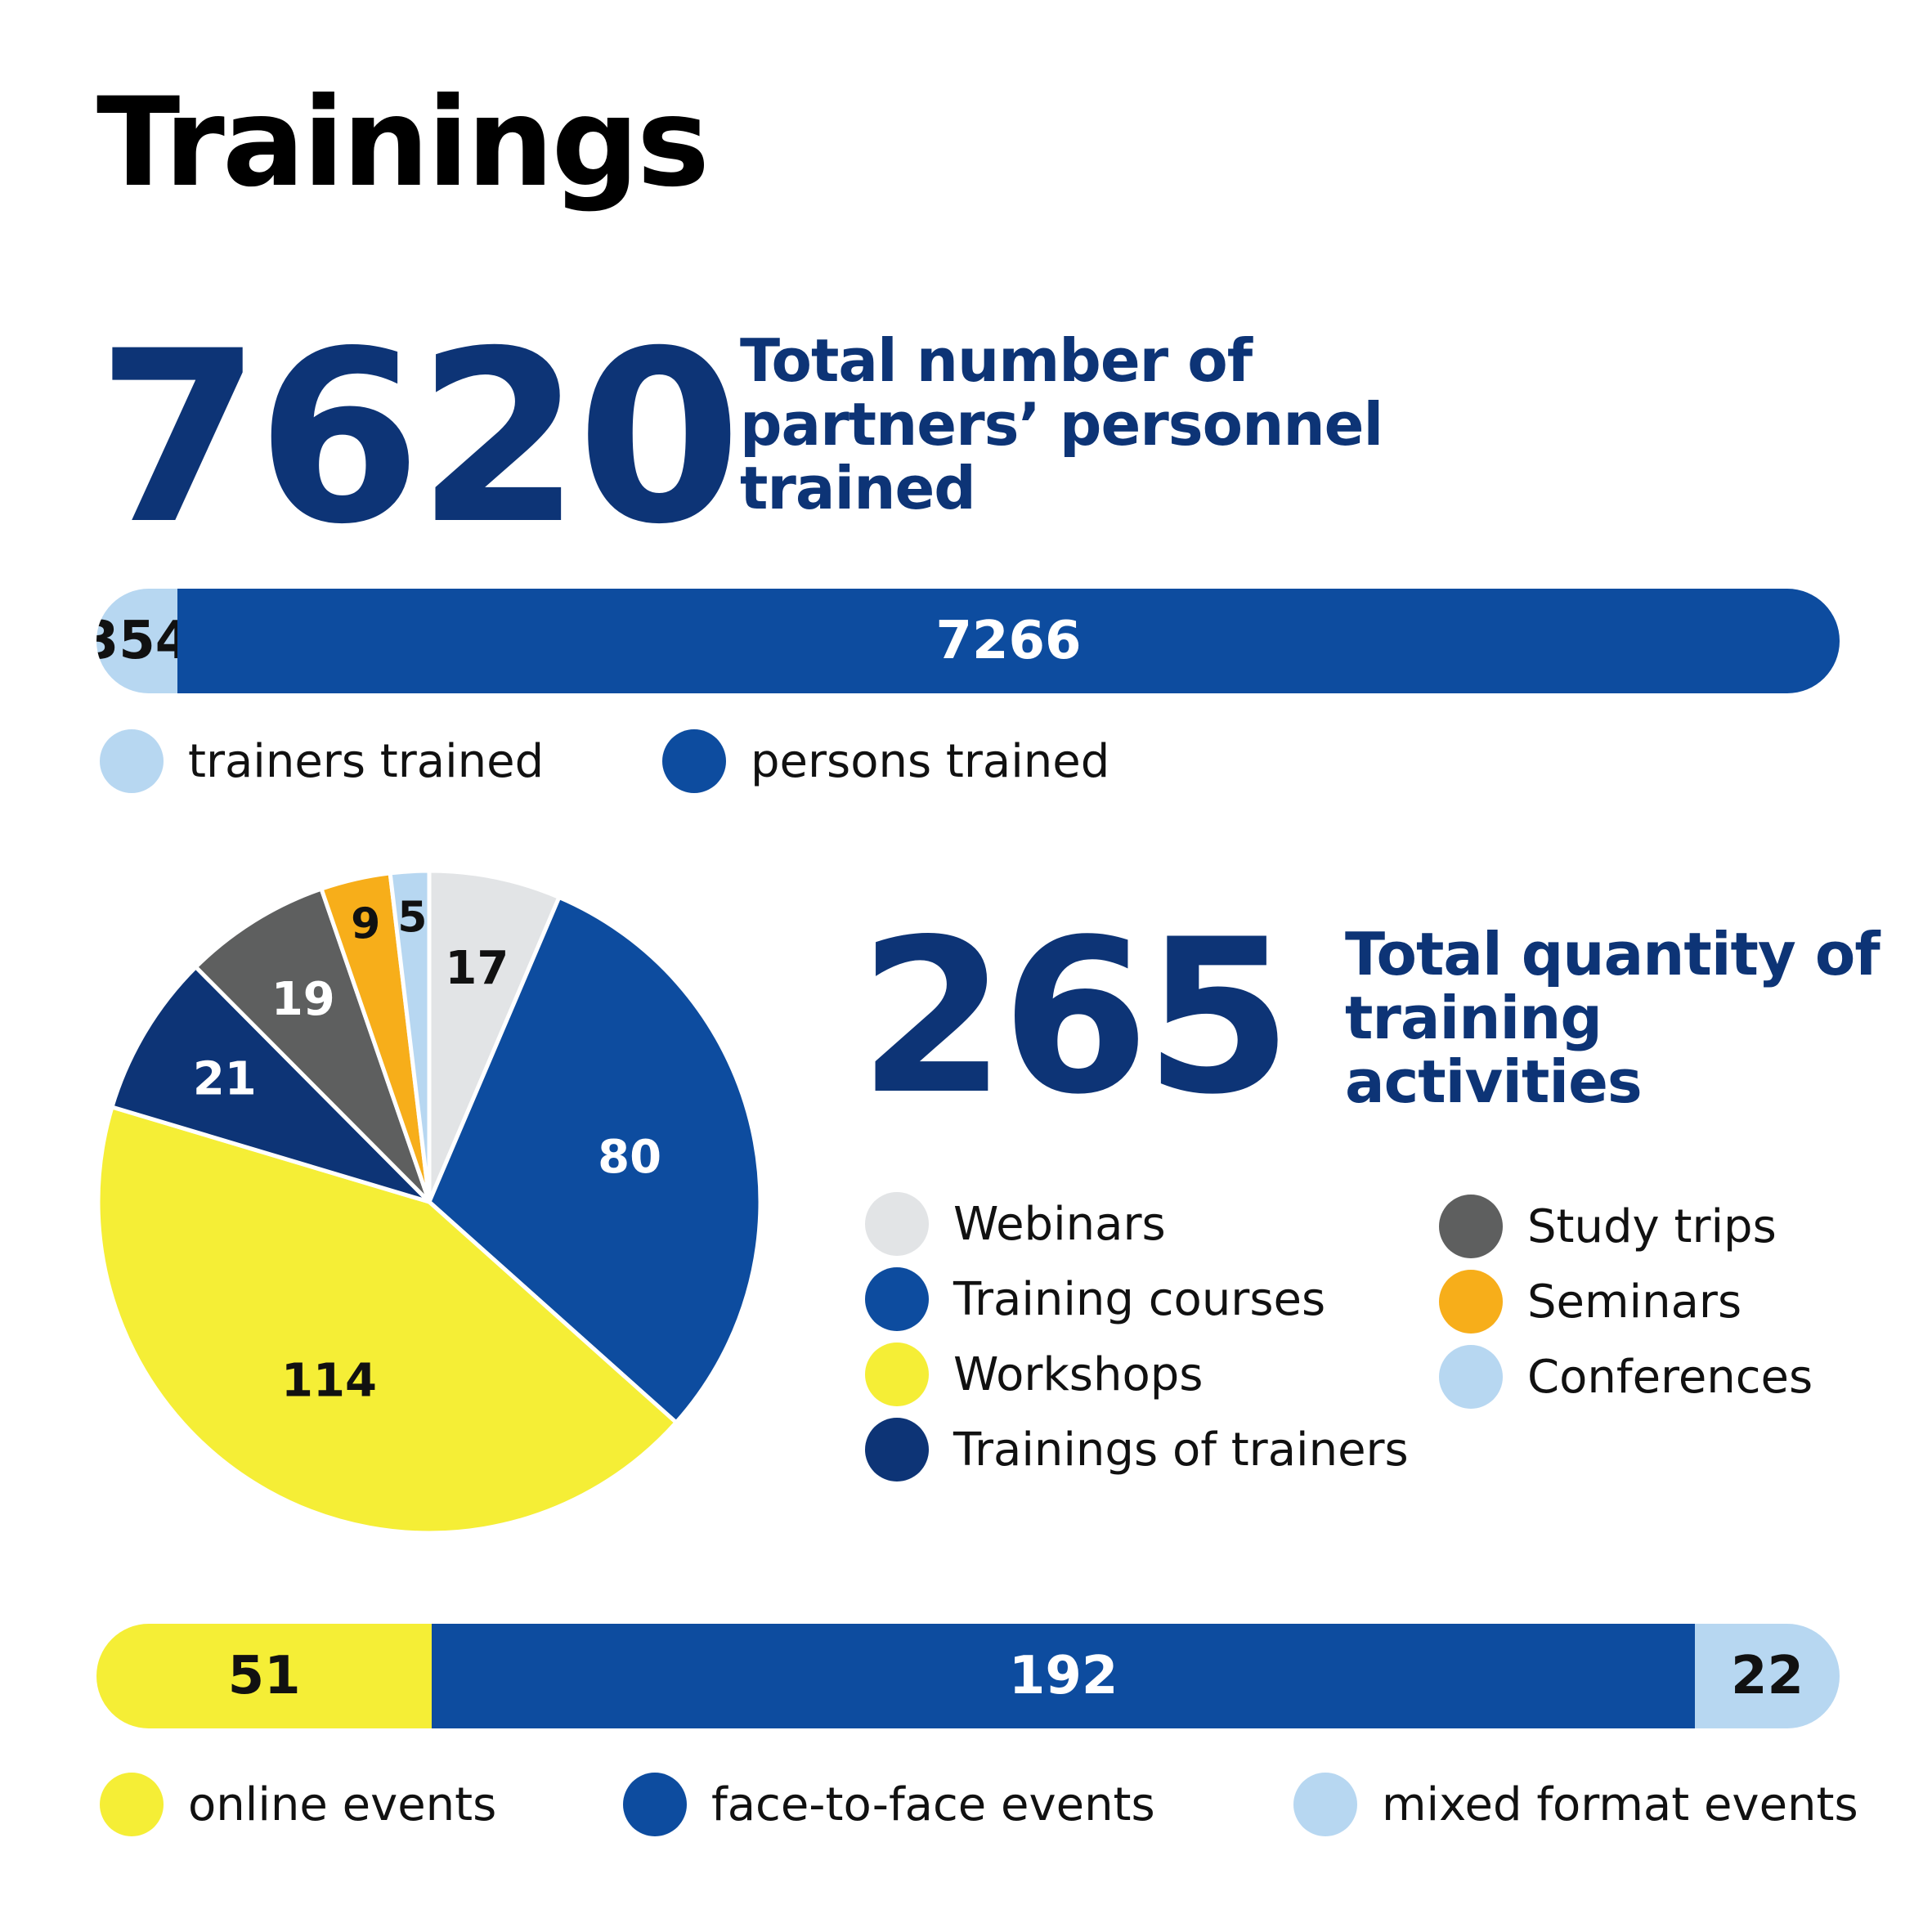  I want to click on data-label: 7266, so click(1008, 641).